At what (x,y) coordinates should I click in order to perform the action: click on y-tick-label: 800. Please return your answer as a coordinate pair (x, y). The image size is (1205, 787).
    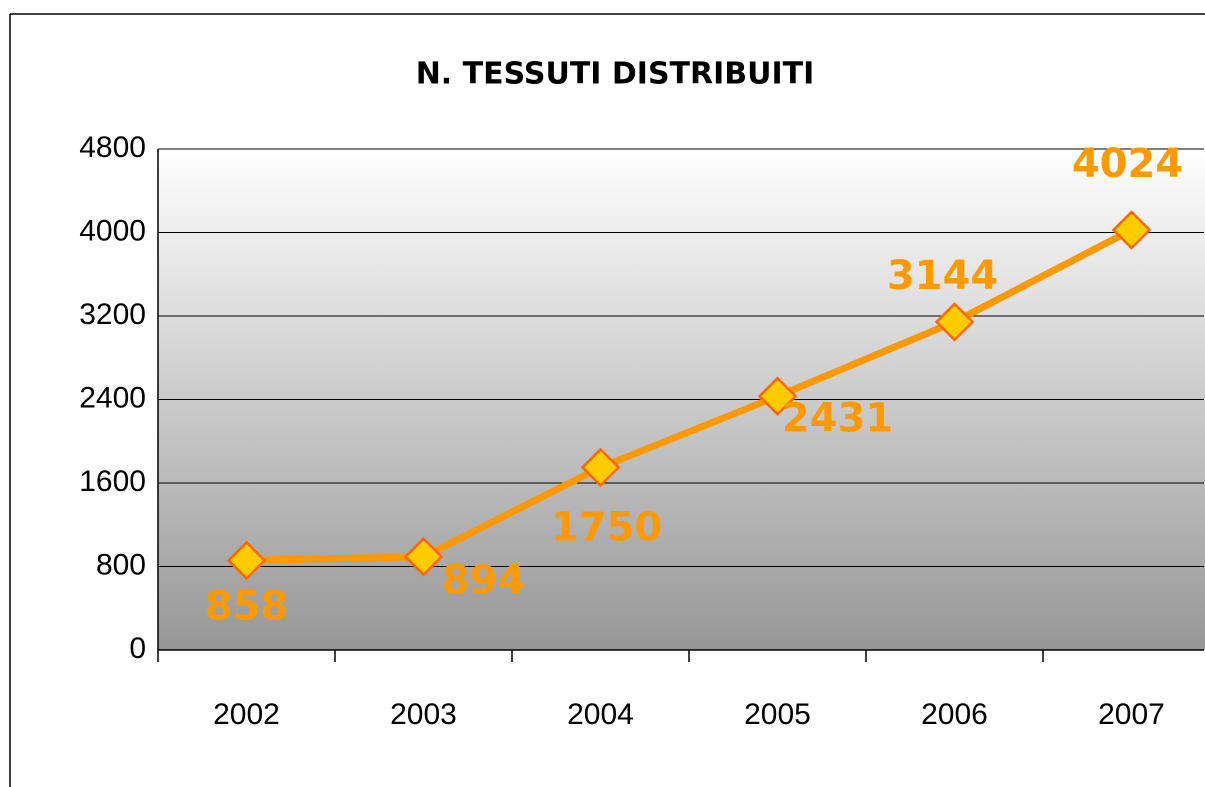
    Looking at the image, I should click on (121, 564).